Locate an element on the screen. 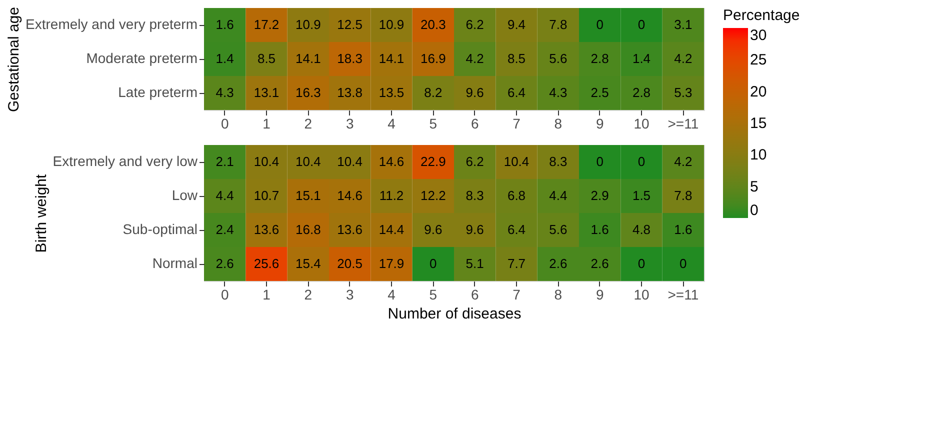 This screenshot has width=939, height=431. data-label: 7.8 is located at coordinates (683, 195).